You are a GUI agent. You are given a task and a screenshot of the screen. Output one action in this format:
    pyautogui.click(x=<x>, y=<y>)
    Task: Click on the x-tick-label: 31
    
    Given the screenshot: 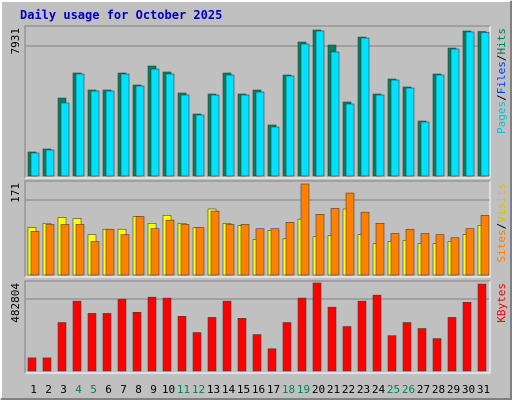 What is the action you would take?
    pyautogui.click(x=483, y=389)
    